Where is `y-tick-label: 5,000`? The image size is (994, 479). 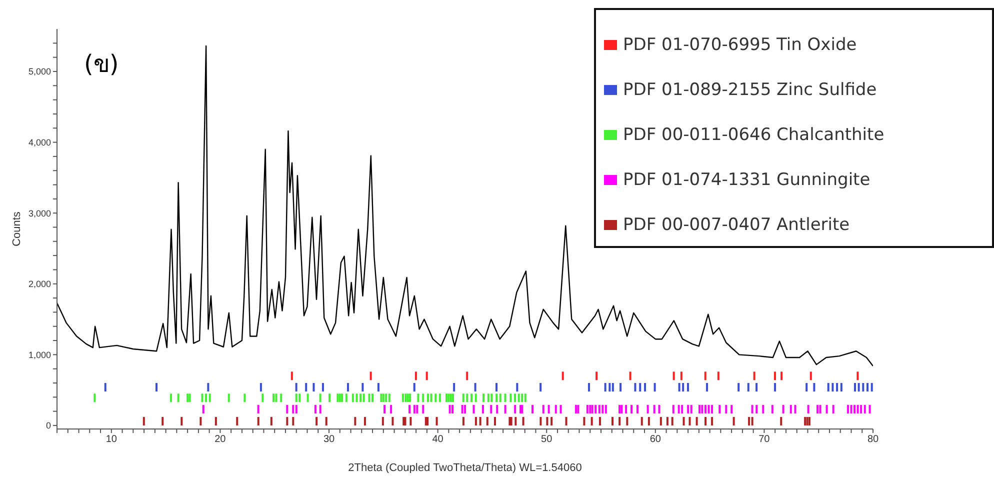
y-tick-label: 5,000 is located at coordinates (39, 71).